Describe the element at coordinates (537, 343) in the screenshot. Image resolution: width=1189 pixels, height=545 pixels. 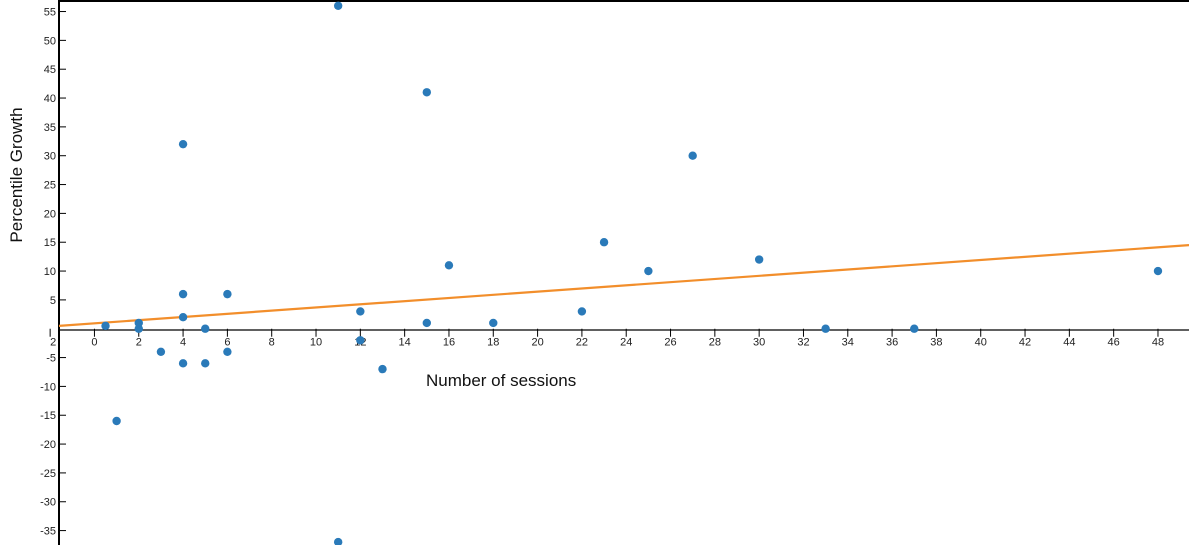
I see `x-tick-label: 20` at that location.